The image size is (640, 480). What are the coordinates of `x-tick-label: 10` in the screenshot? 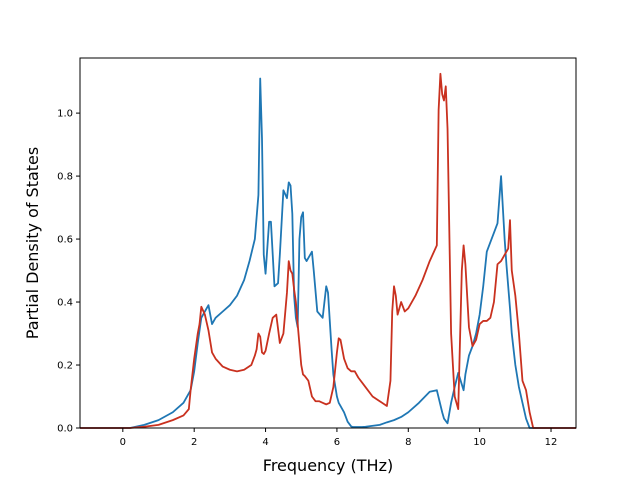 It's located at (479, 442).